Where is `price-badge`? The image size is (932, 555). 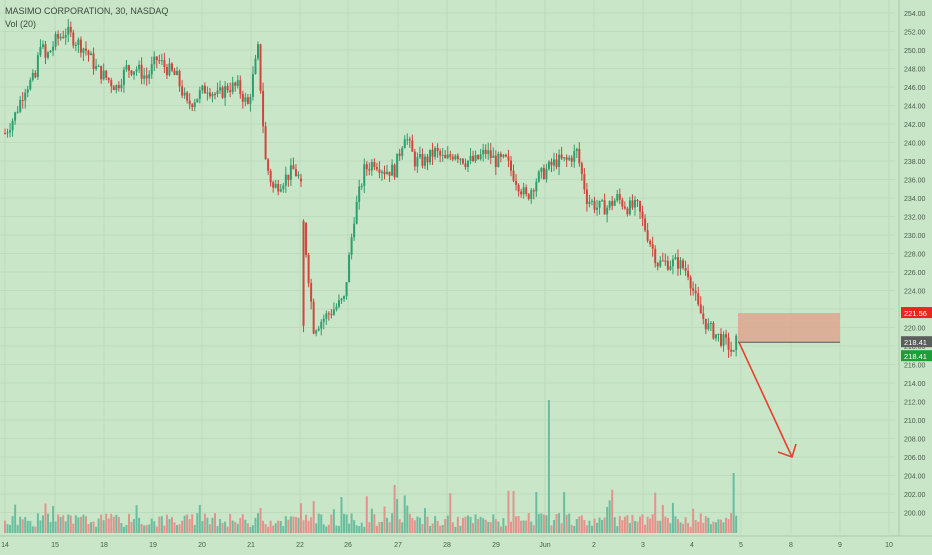 price-badge is located at coordinates (916, 342).